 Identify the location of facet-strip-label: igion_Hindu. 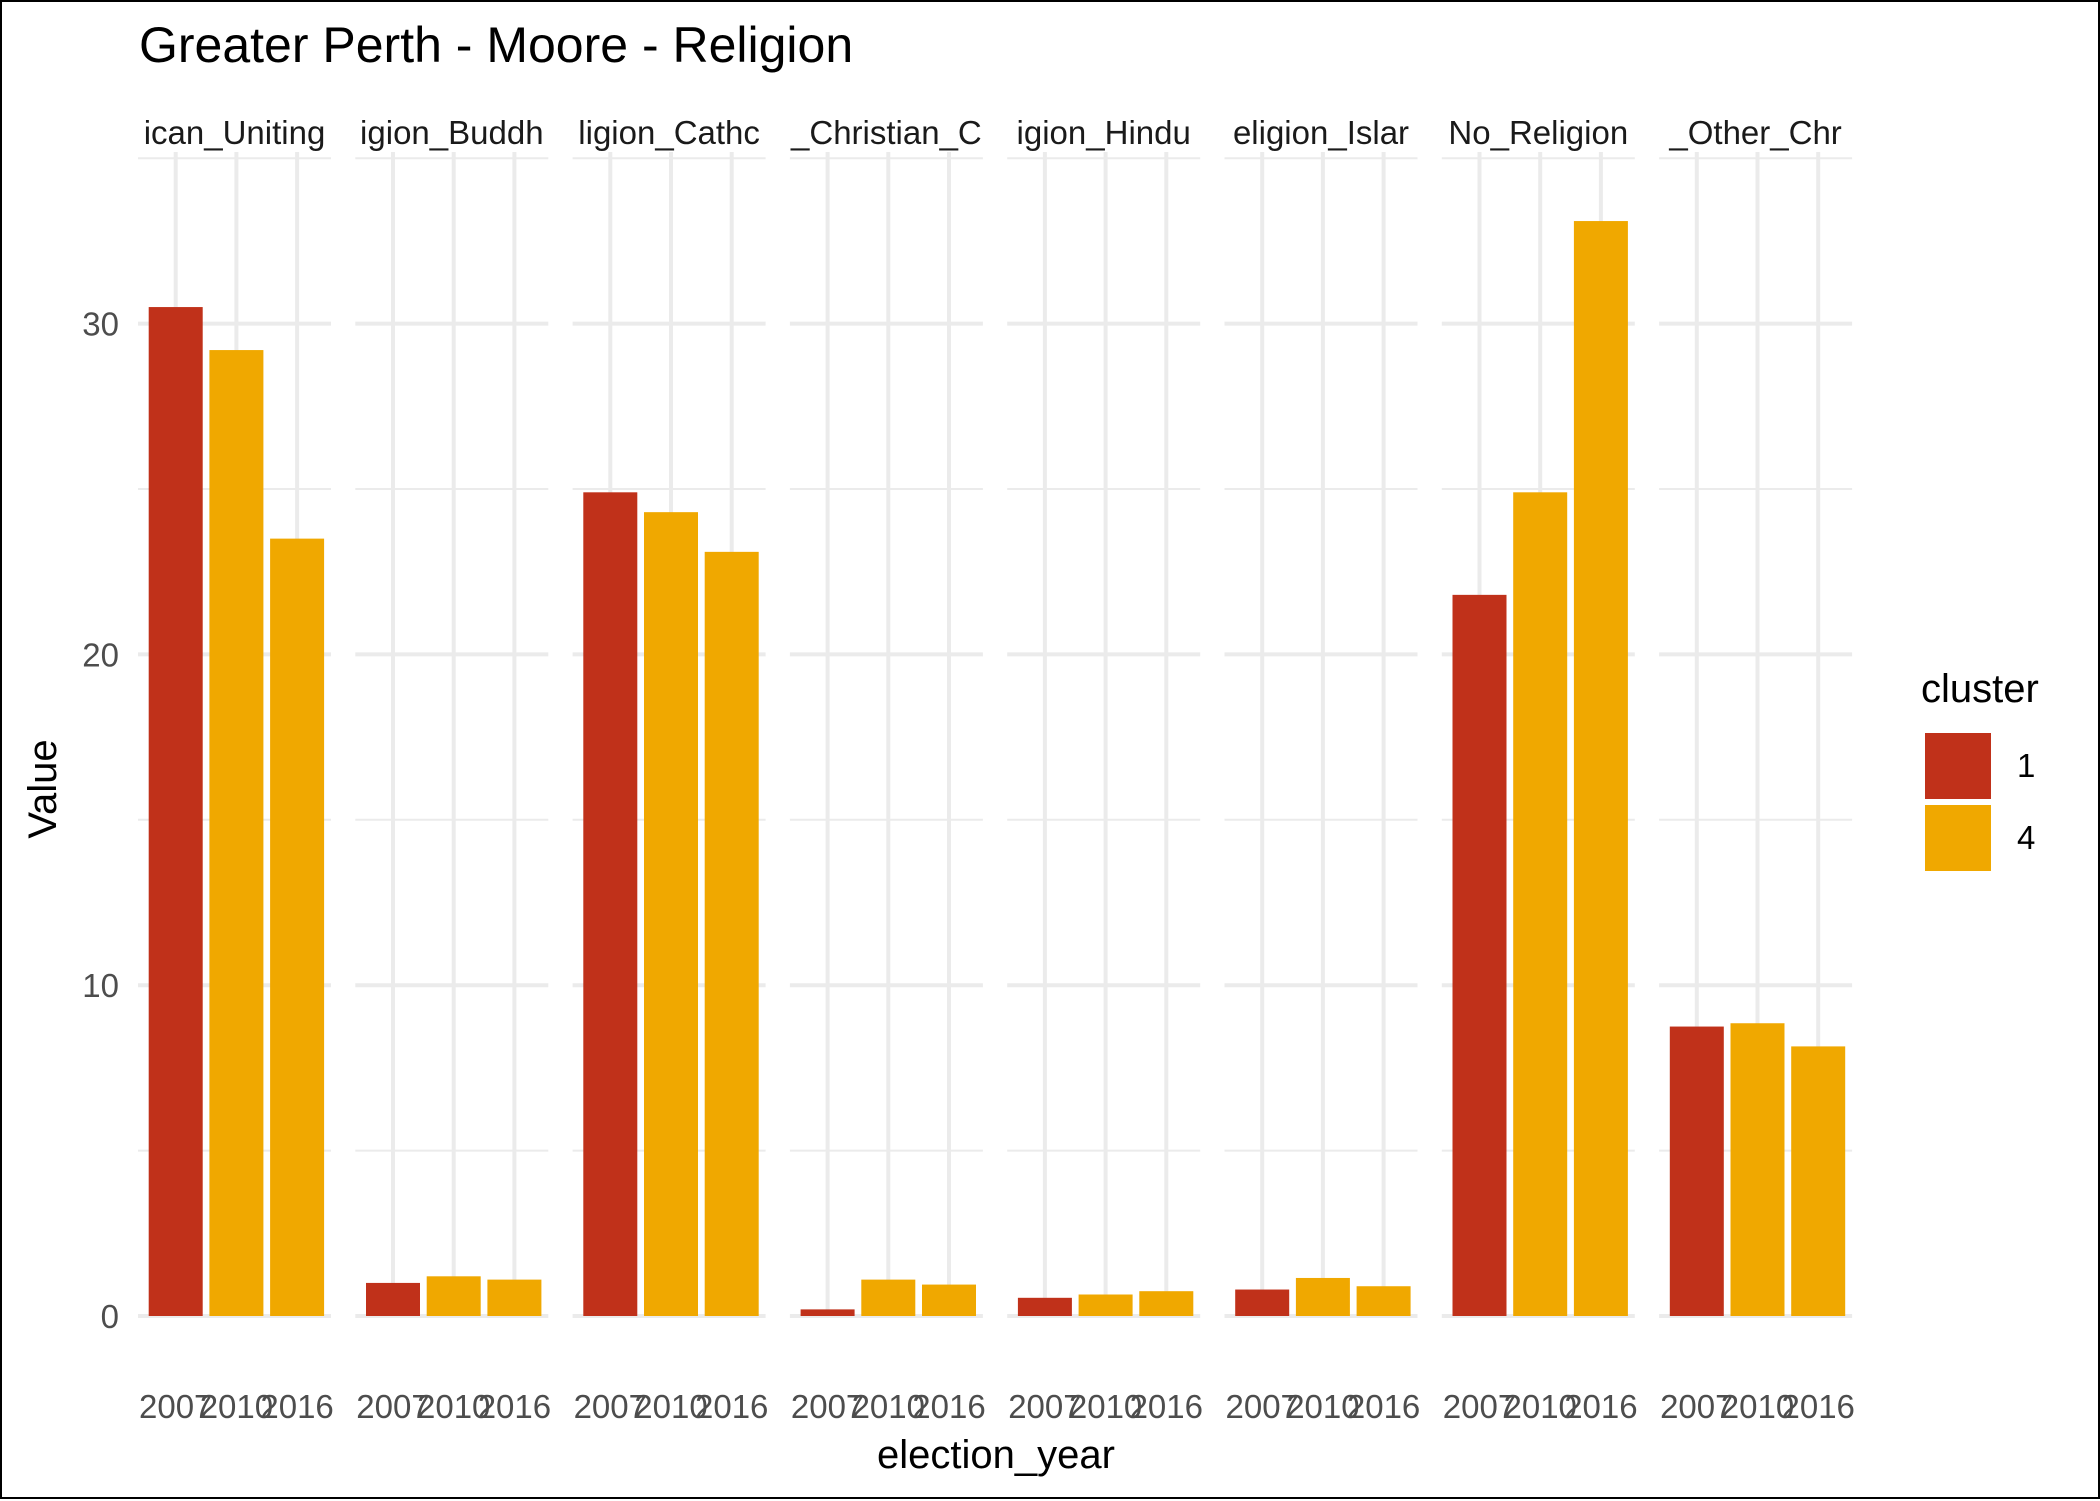
(1104, 132).